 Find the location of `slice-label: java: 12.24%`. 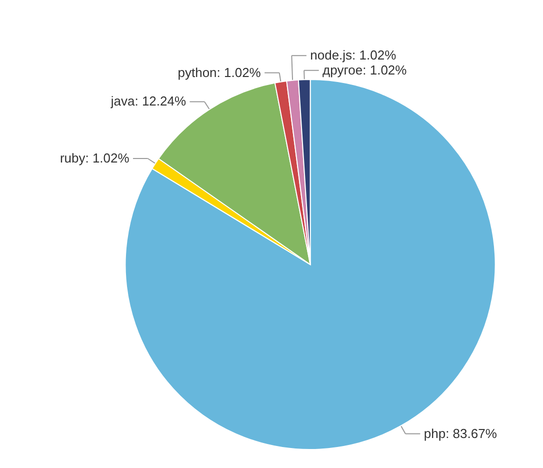

slice-label: java: 12.24% is located at coordinates (148, 101).